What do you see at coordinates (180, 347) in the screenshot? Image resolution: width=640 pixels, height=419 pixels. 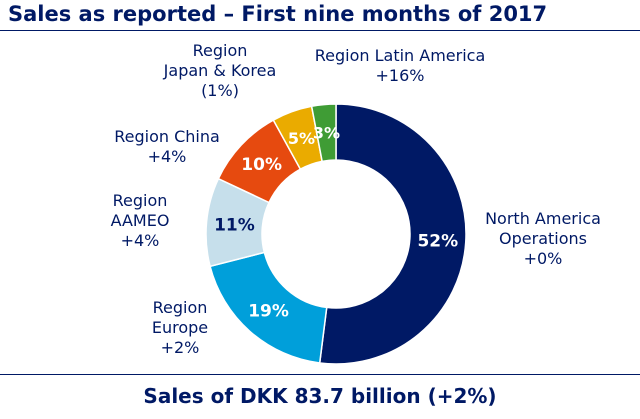 I see `label-europe-change: +2%` at bounding box center [180, 347].